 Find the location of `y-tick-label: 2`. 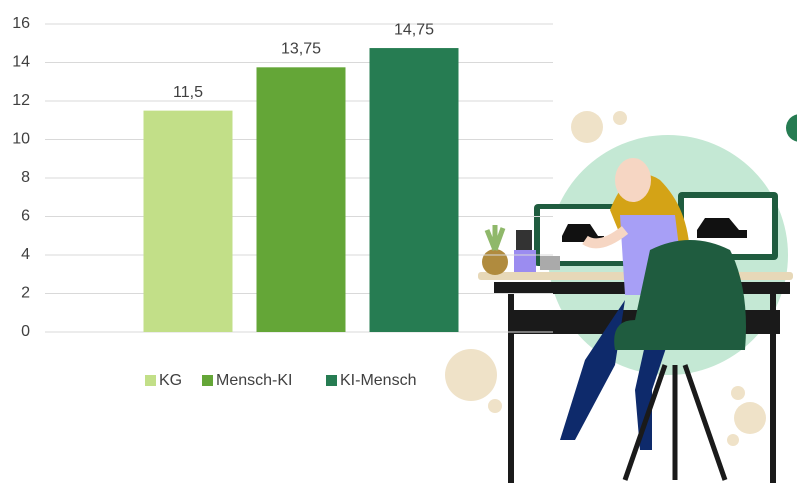

y-tick-label: 2 is located at coordinates (25, 293).